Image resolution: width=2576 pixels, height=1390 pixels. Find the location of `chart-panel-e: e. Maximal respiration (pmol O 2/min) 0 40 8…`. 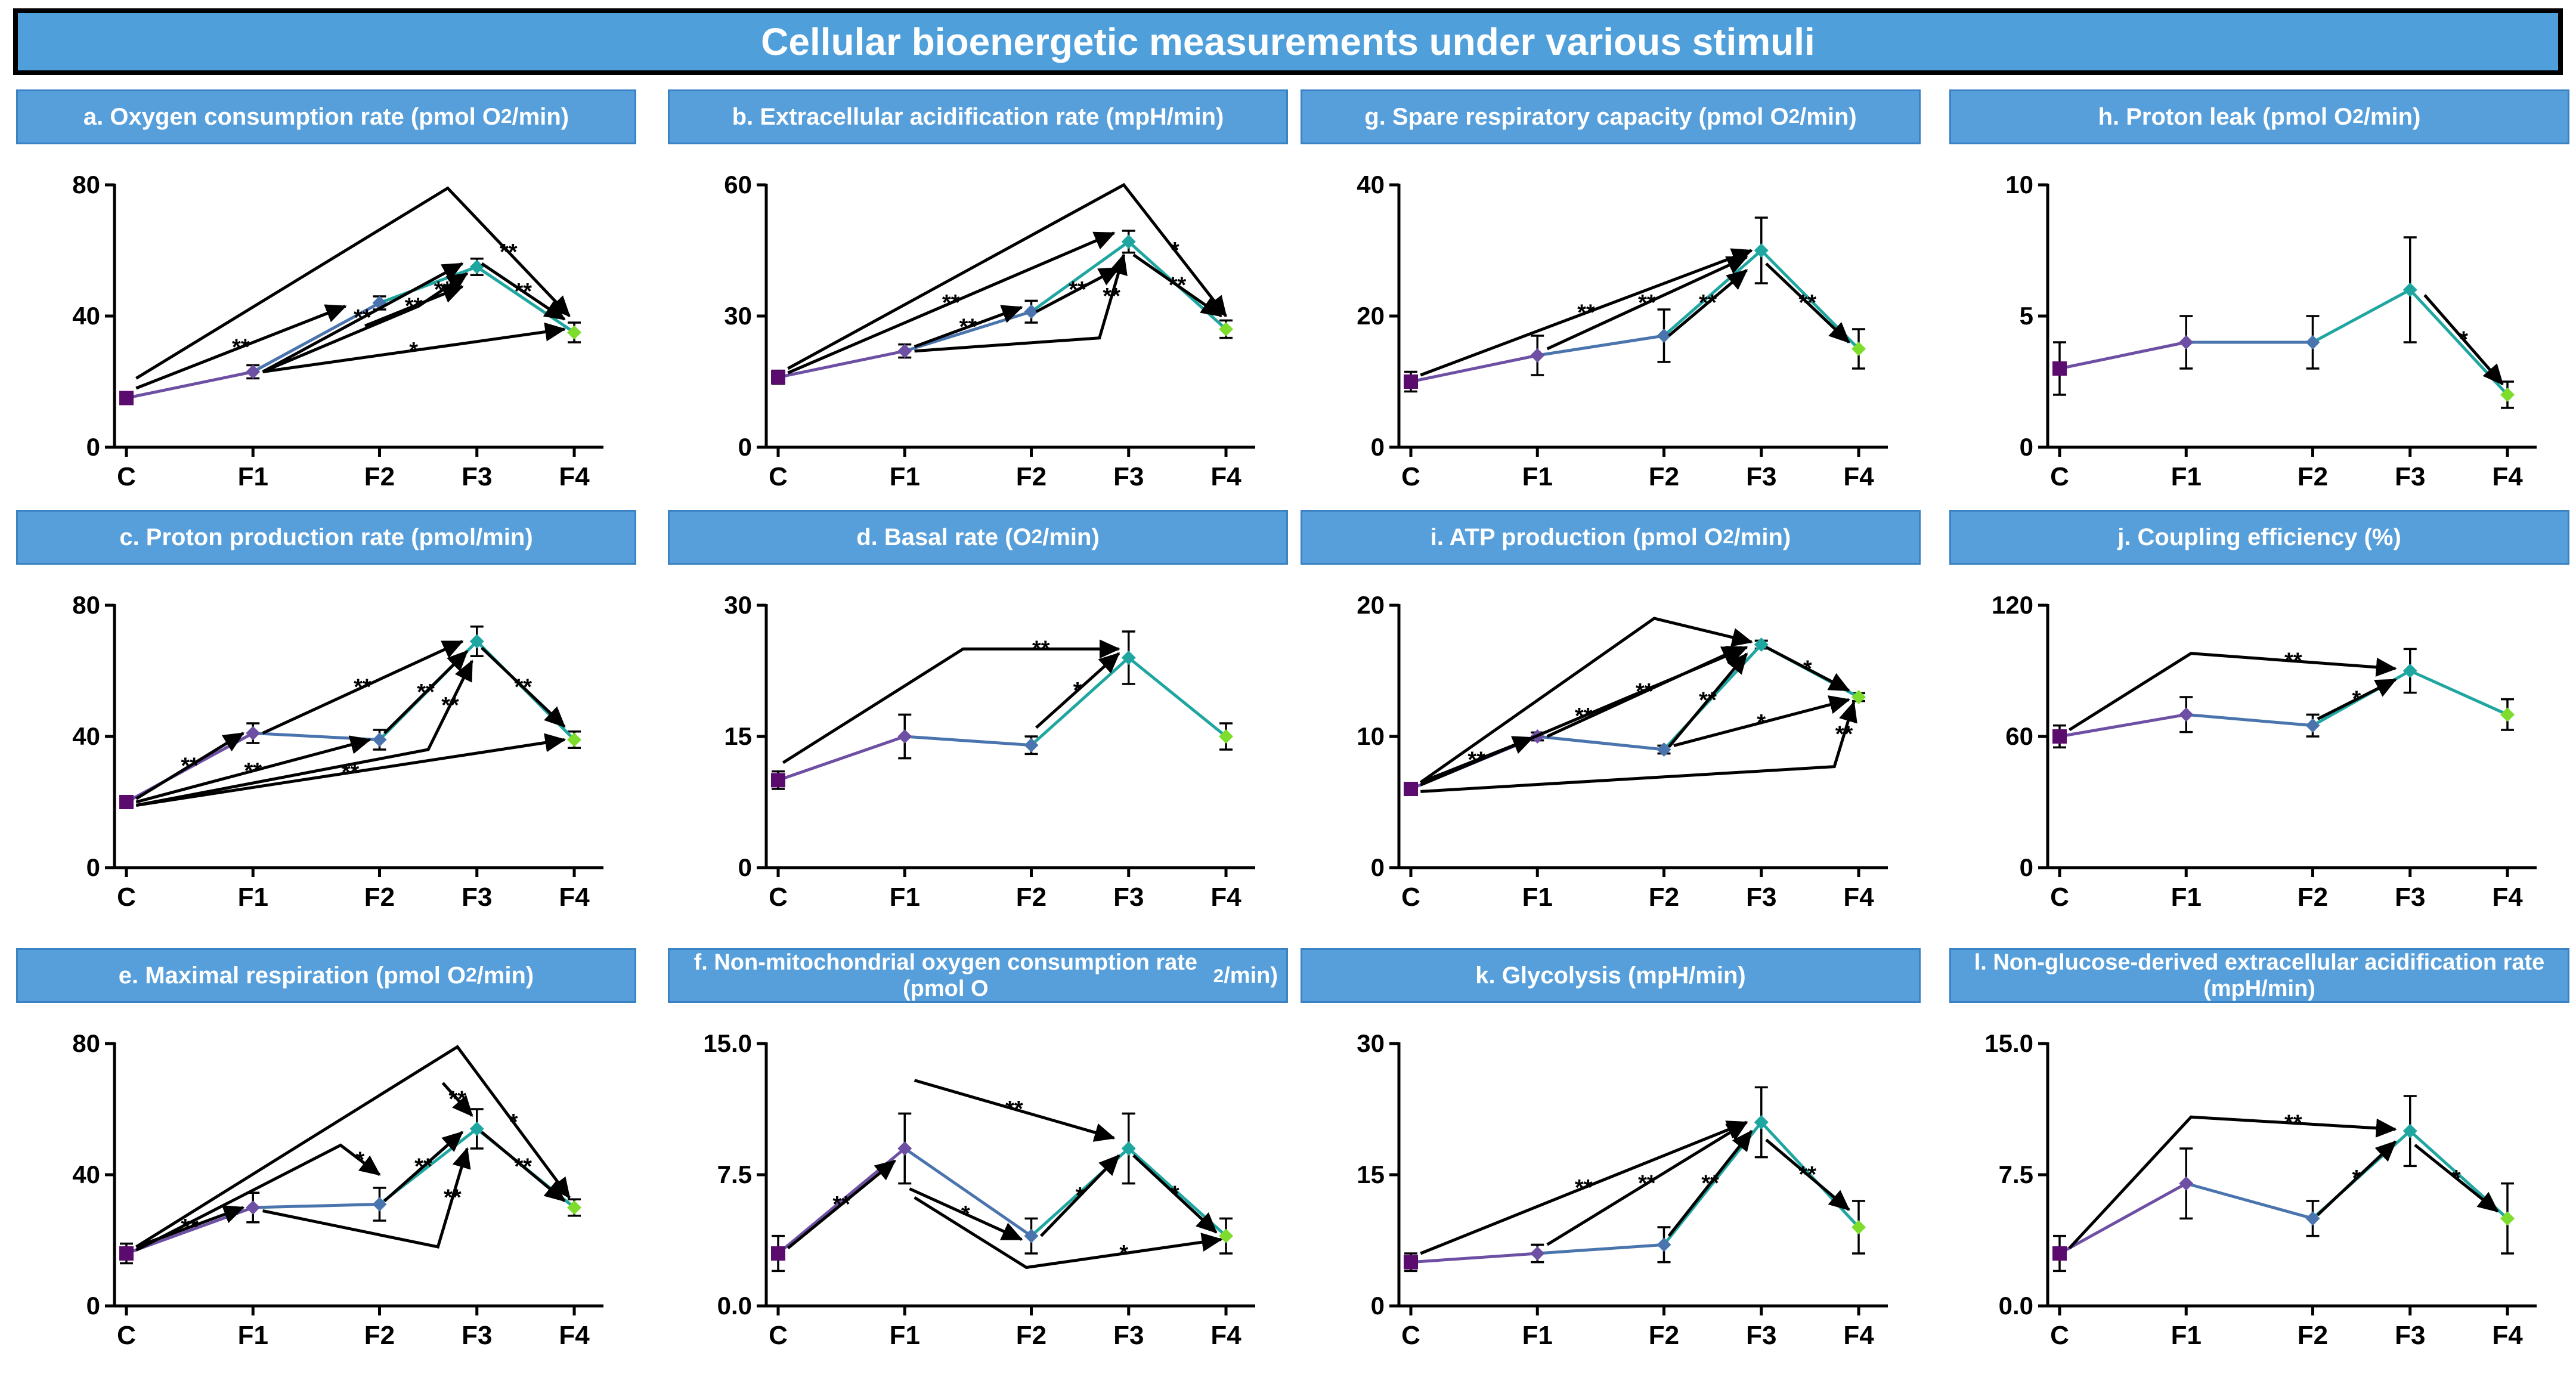

chart-panel-e: e. Maximal respiration (pmol O 2/min) 0 40 8… is located at coordinates (326, 1157).